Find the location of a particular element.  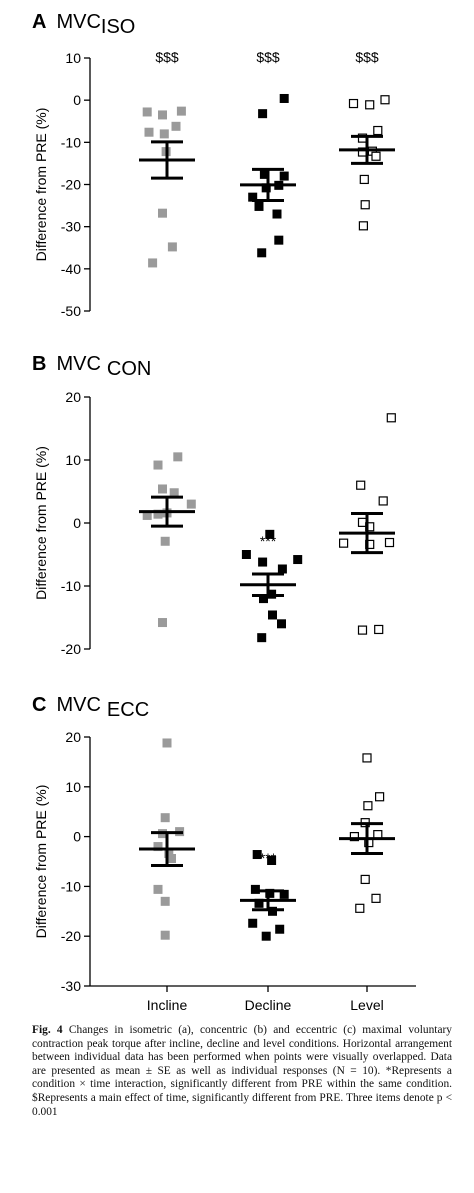

panel-a-y-tick-label: -30 is located at coordinates (71, 227).